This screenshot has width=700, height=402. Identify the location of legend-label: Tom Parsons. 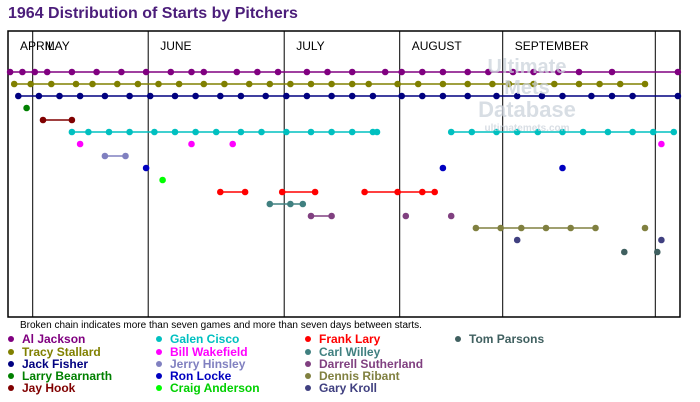
(507, 339).